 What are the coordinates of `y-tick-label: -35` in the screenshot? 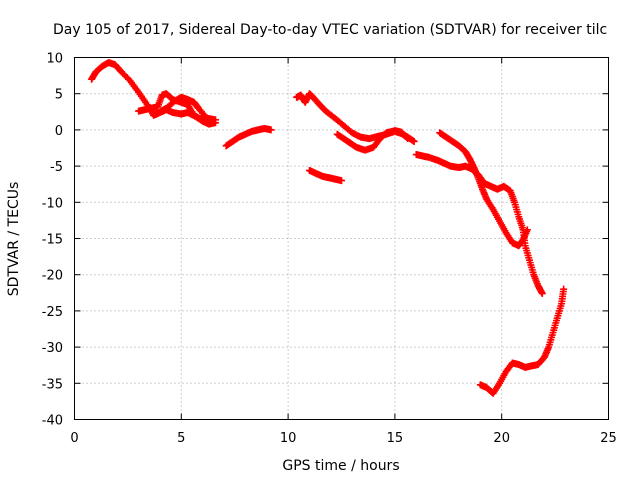 It's located at (52, 384).